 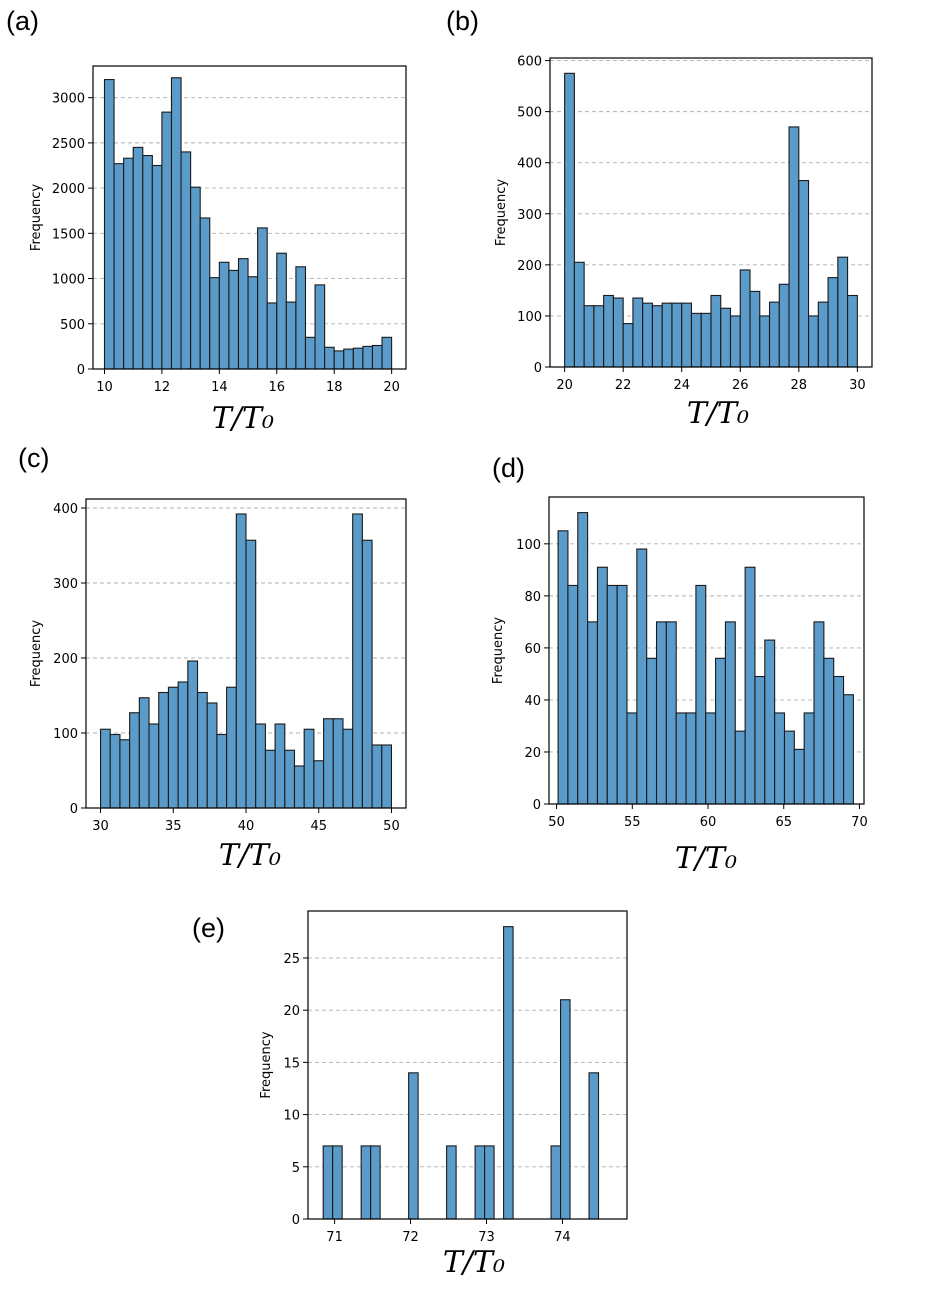 I want to click on chart-panel-d: (d) 0 20 40 60 80 100 50 55 60 65 70 Frequency T/T₀, so click(x=679, y=664).